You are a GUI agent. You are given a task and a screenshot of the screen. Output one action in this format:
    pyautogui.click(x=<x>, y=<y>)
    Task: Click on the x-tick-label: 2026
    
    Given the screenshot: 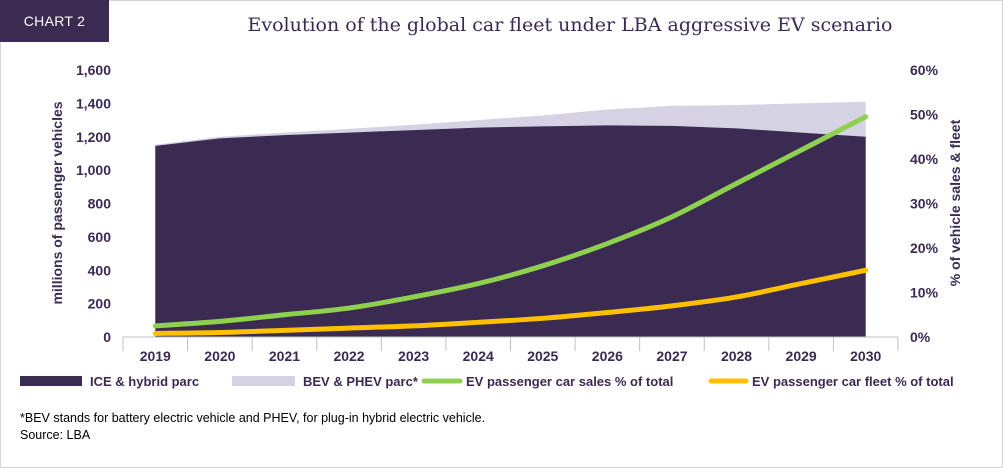 What is the action you would take?
    pyautogui.click(x=607, y=356)
    